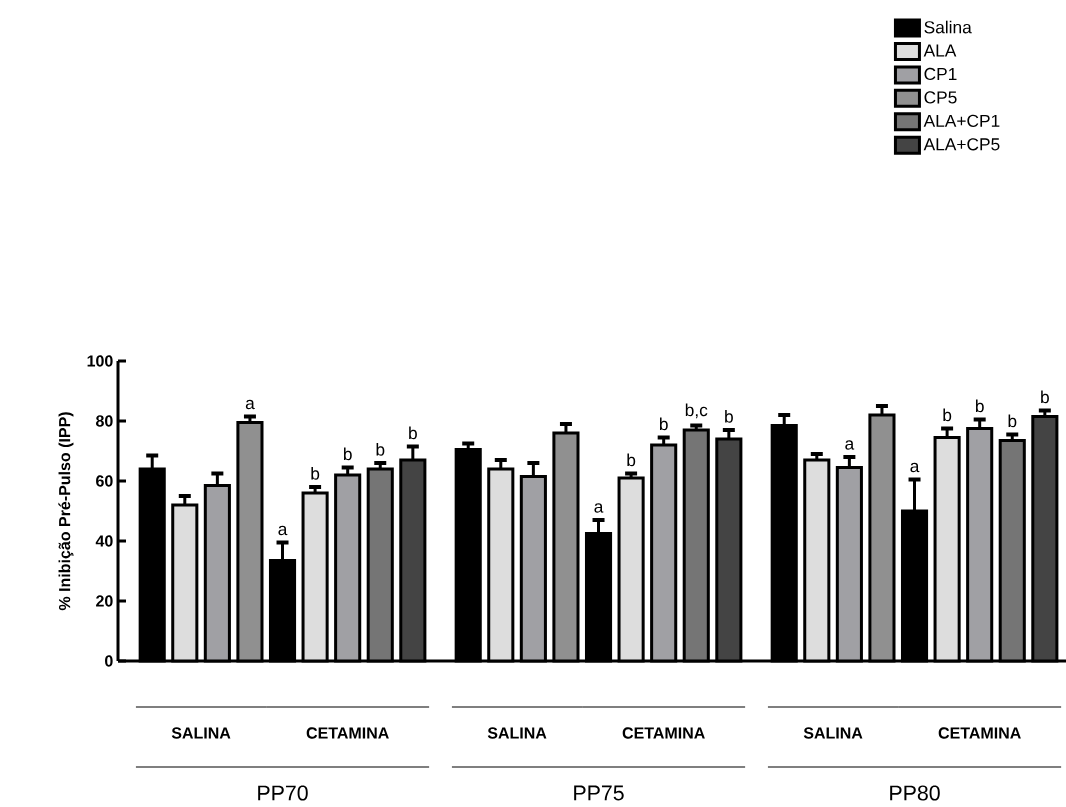 Image resolution: width=1066 pixels, height=807 pixels. Describe the element at coordinates (104, 541) in the screenshot. I see `y-tick-label: 40` at that location.